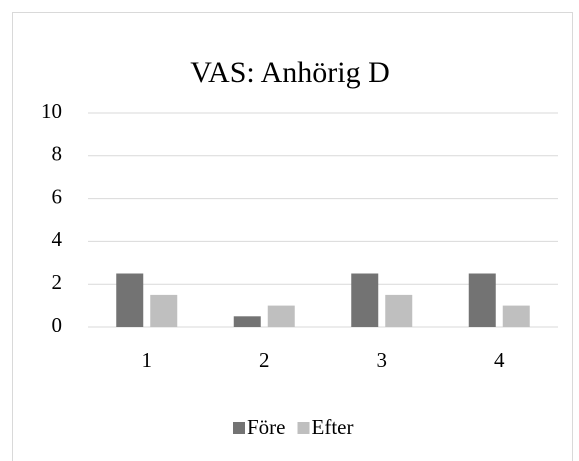 The width and height of the screenshot is (579, 461). What do you see at coordinates (499, 360) in the screenshot?
I see `x-tick-label: 4` at bounding box center [499, 360].